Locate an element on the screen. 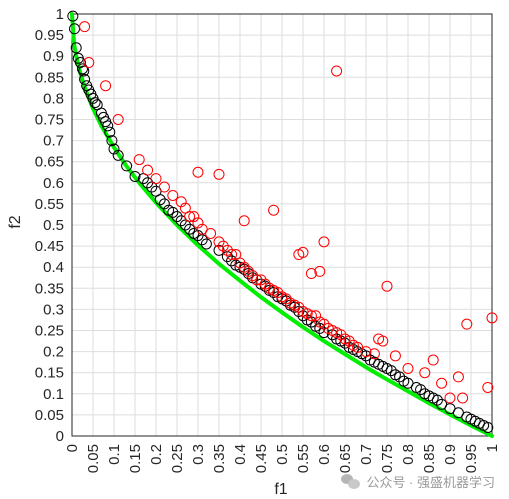 The image size is (509, 499). x-tick-label: 0.05 is located at coordinates (93, 458).